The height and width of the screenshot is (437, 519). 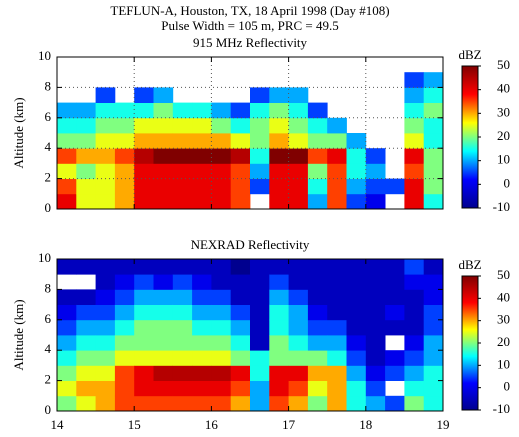 I want to click on x-tick-label: 15, so click(x=134, y=424).